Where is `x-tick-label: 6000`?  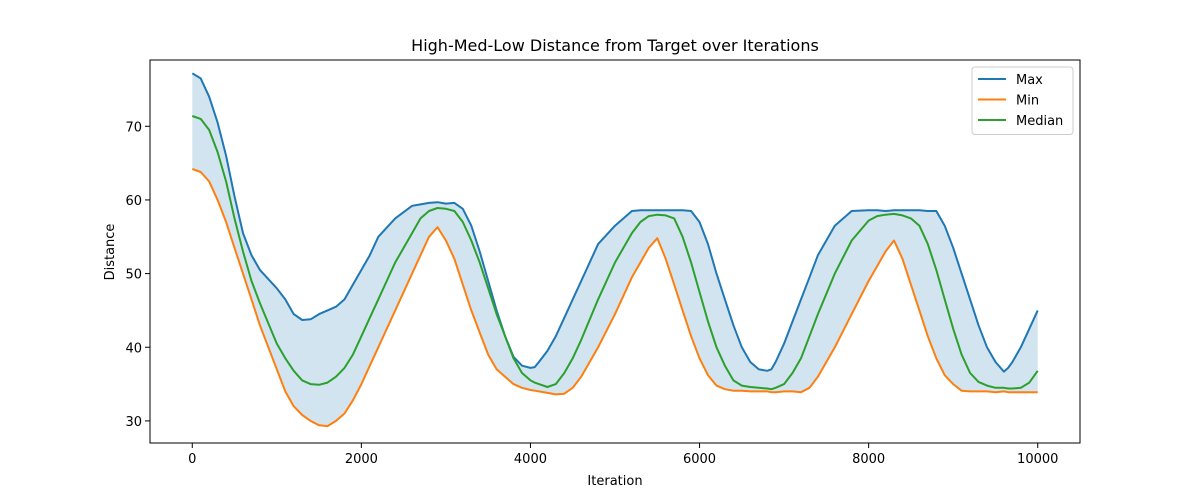
x-tick-label: 6000 is located at coordinates (699, 459).